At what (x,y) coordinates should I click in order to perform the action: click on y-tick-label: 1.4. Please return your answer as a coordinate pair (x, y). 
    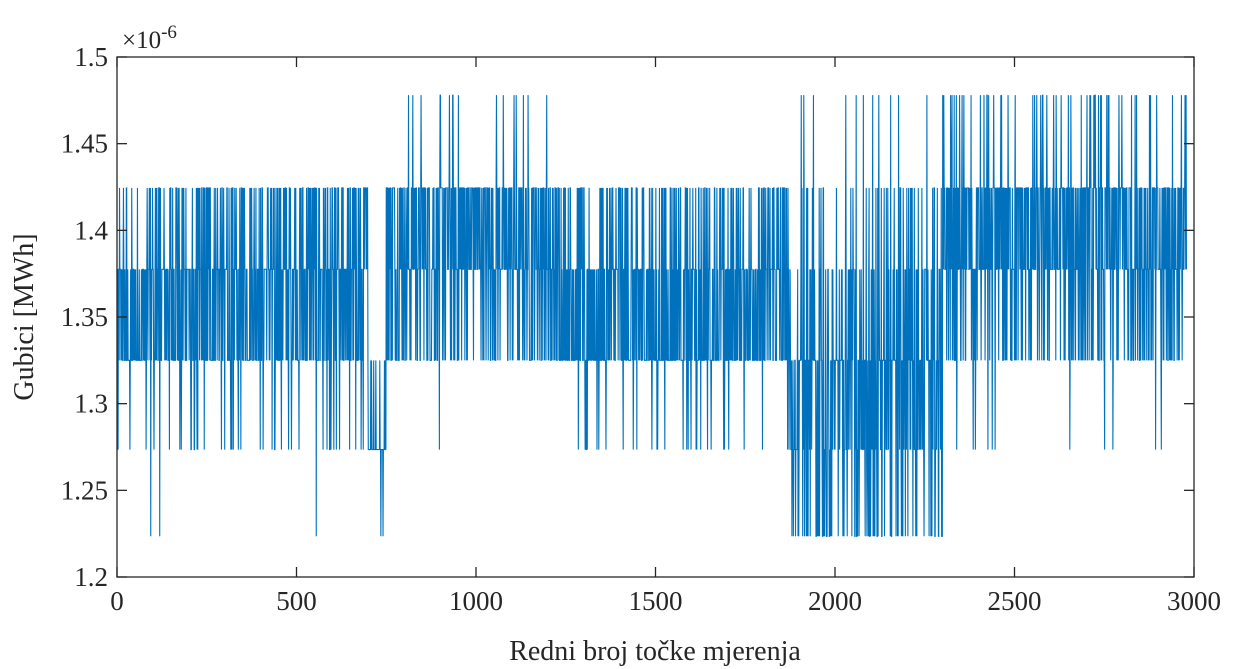
    Looking at the image, I should click on (91, 230).